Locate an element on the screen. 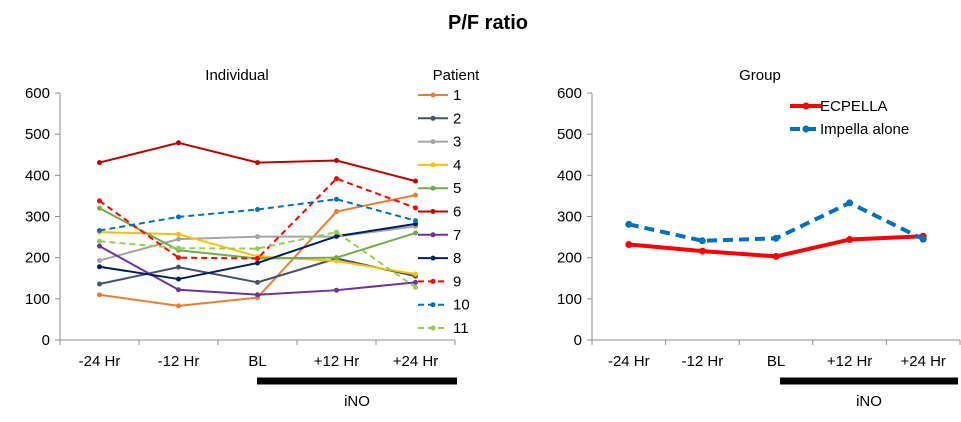 The width and height of the screenshot is (961, 422). panel-title: Group is located at coordinates (760, 75).